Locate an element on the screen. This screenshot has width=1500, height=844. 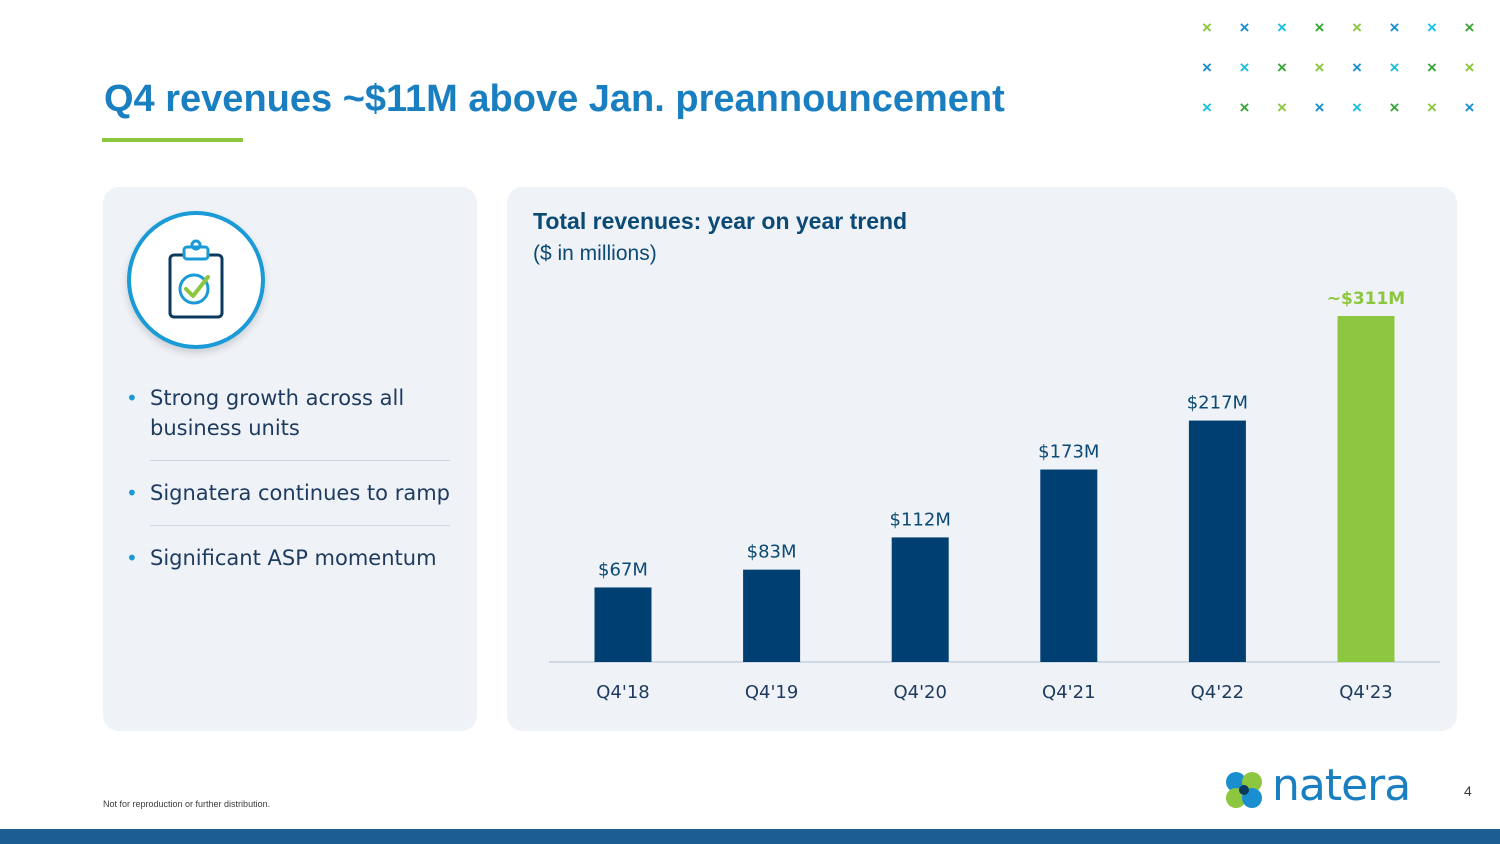
bullet-item: Signatera continues to ramp is located at coordinates (288, 493).